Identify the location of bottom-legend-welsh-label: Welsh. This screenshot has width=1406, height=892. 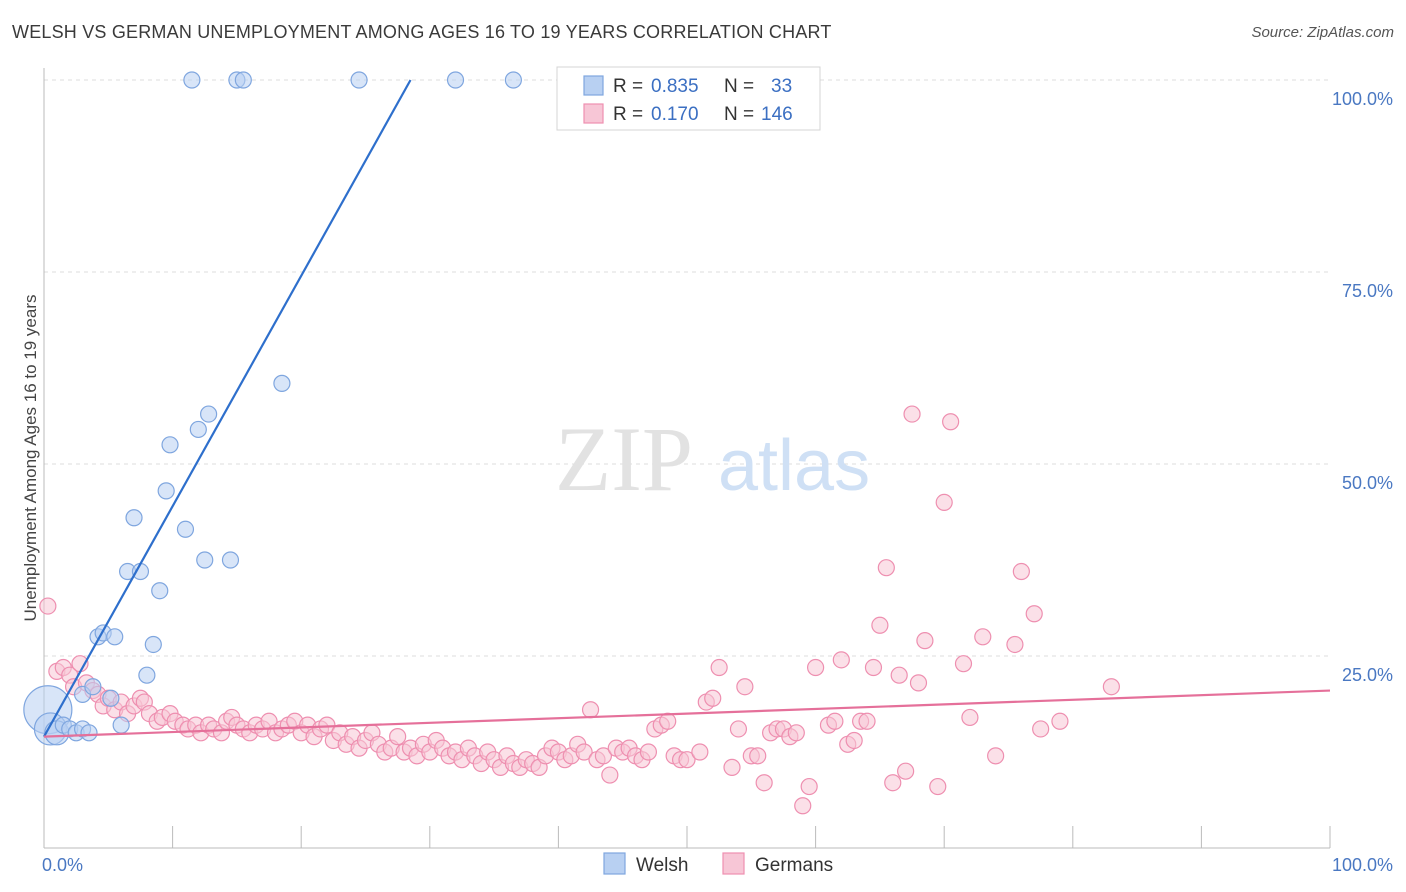
(662, 865).